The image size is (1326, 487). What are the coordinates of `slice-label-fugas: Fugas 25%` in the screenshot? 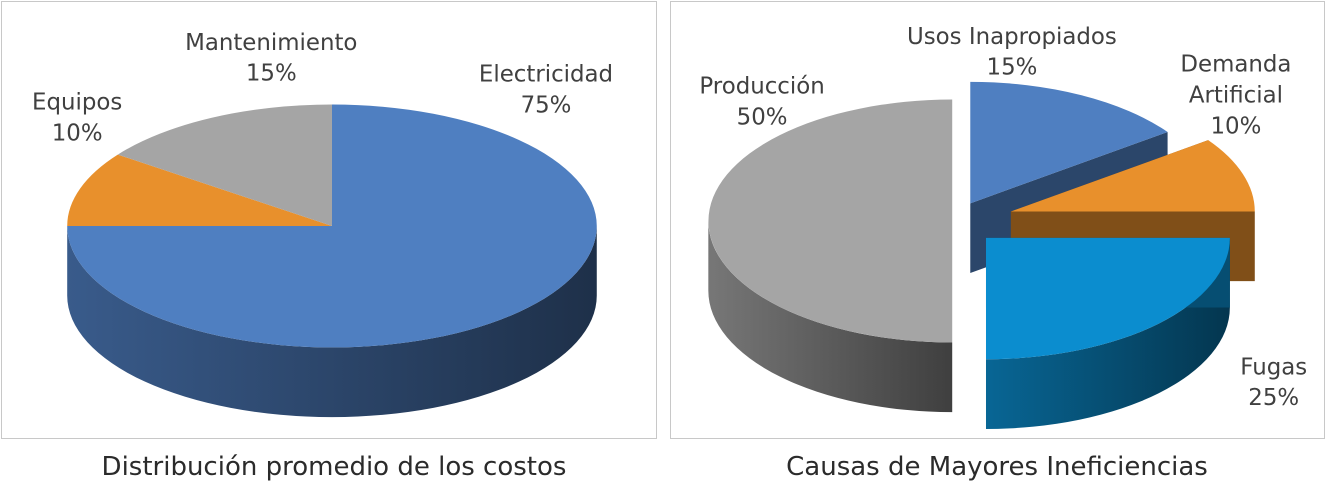 It's located at (1273, 382).